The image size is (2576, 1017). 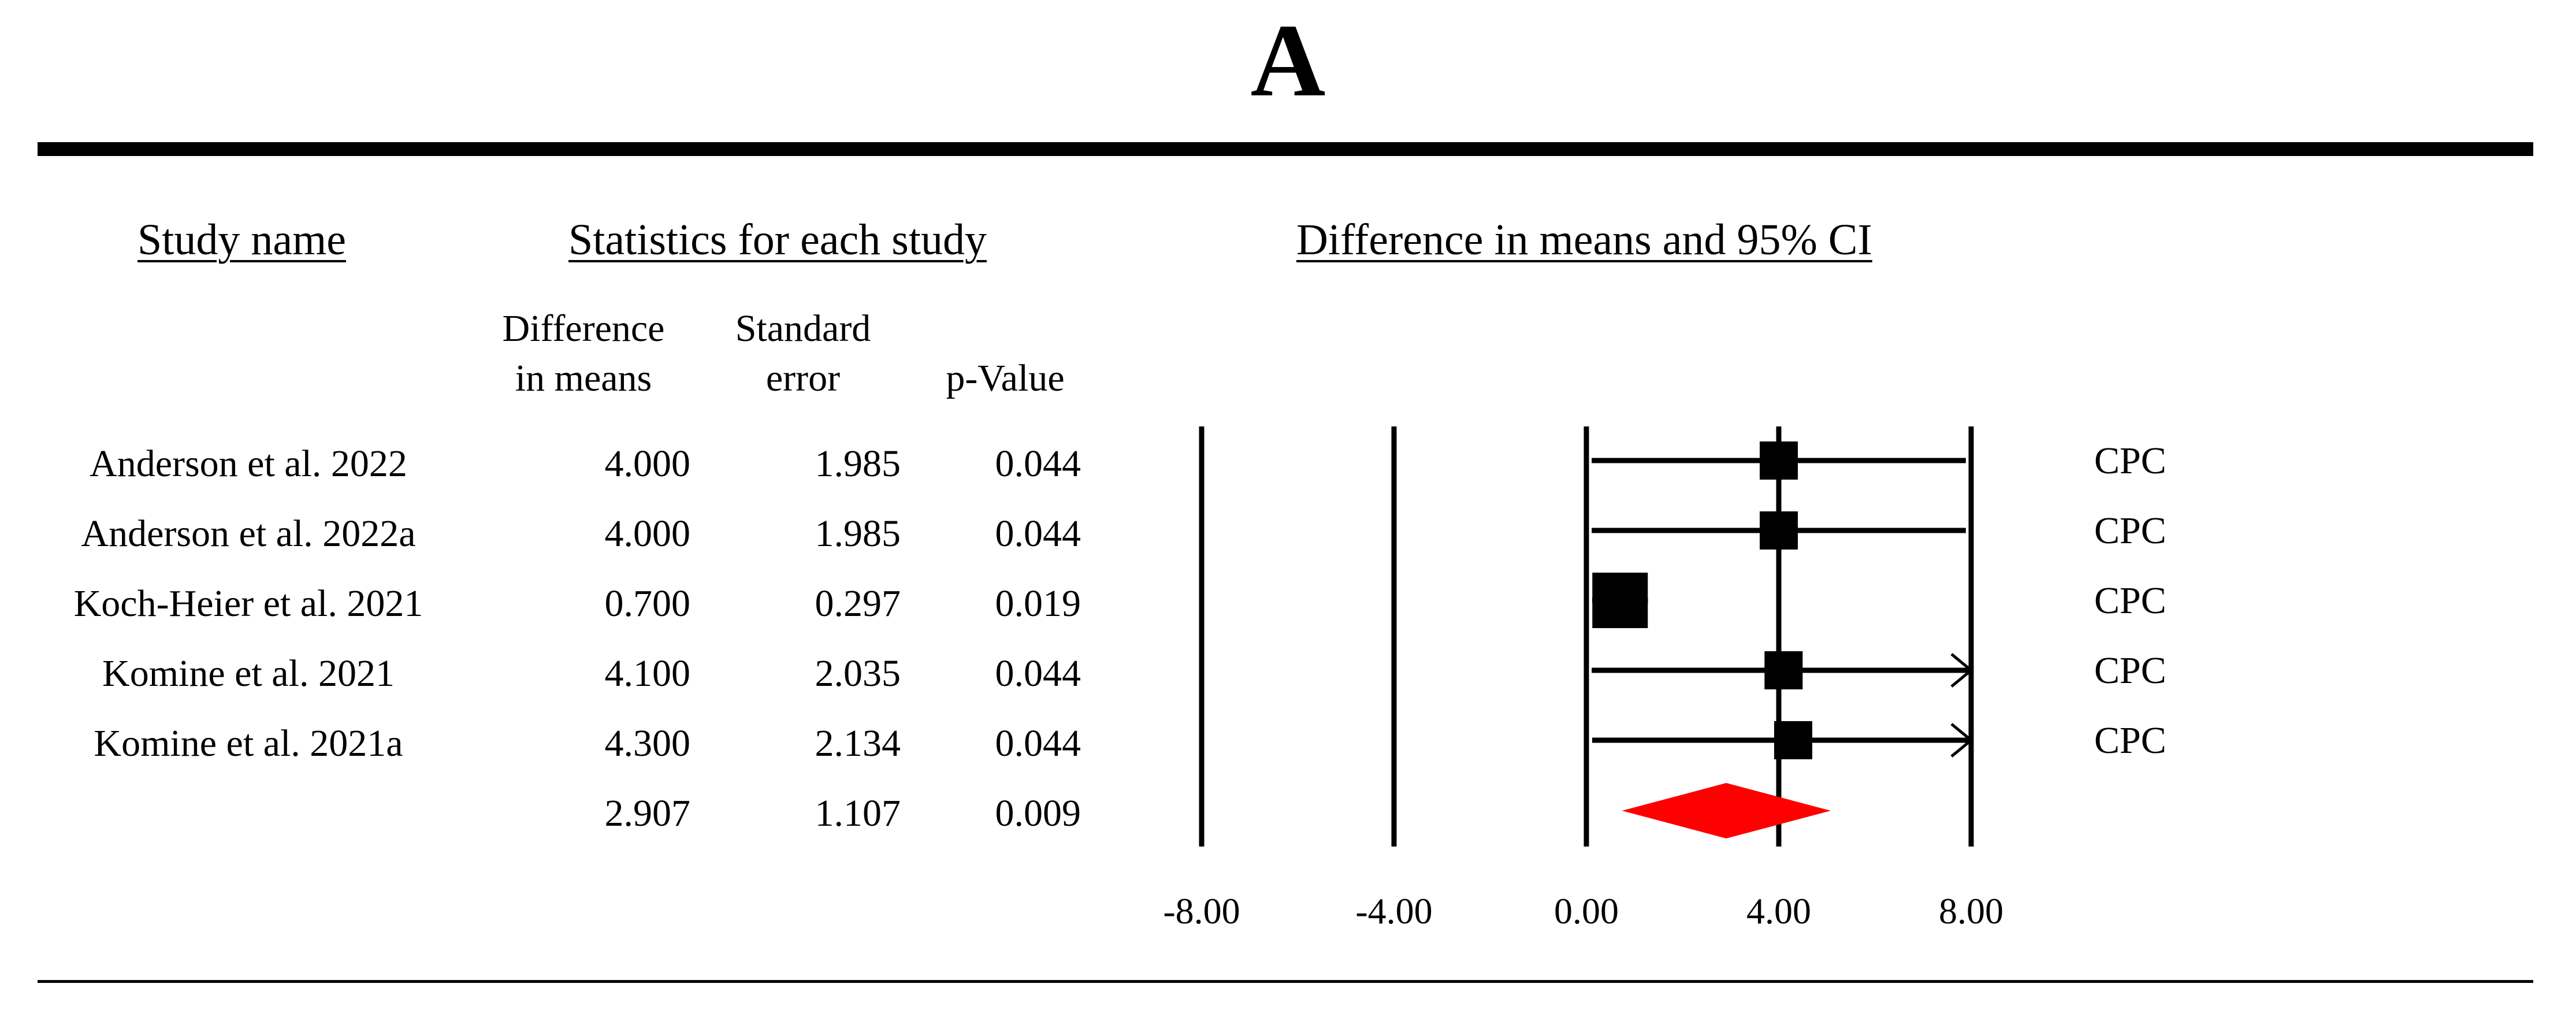 I want to click on header-statistics: Statistics for each study, so click(x=777, y=240).